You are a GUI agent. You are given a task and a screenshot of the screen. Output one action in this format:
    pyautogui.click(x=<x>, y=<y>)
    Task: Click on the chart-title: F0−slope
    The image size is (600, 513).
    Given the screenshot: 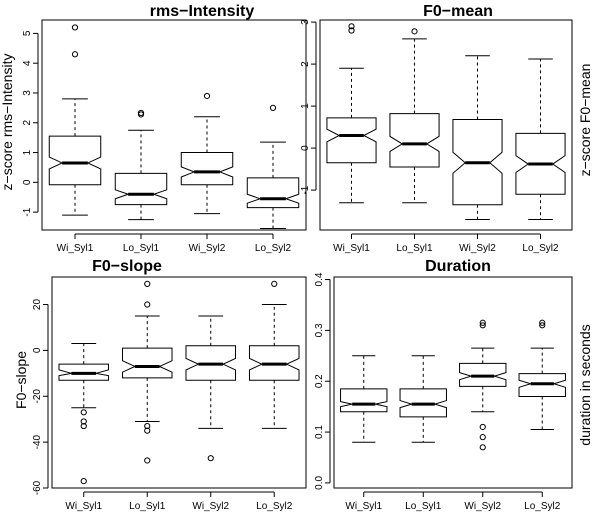 What is the action you would take?
    pyautogui.click(x=127, y=266)
    